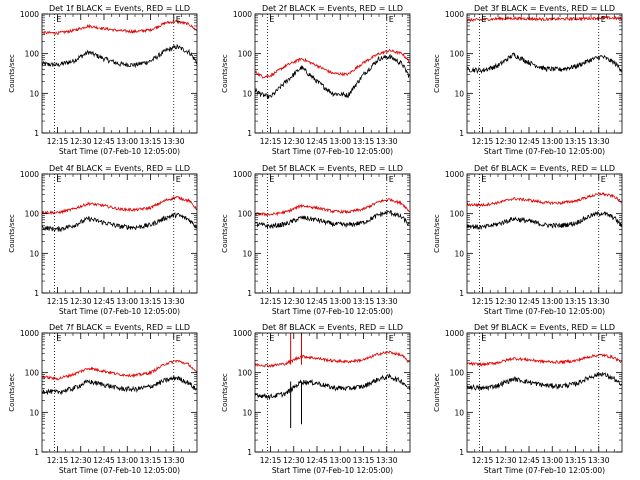  What do you see at coordinates (332, 8) in the screenshot?
I see `panel-title: Det 2f BLACK = Events, RED = LLD` at bounding box center [332, 8].